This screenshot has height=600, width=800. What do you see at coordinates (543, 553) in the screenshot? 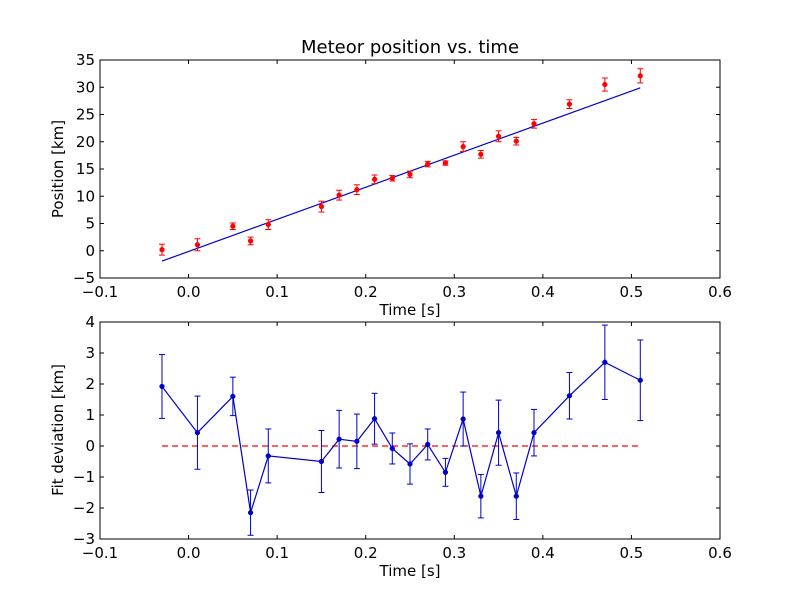
I see `deviation-plot-xtick-label: 0.4` at bounding box center [543, 553].